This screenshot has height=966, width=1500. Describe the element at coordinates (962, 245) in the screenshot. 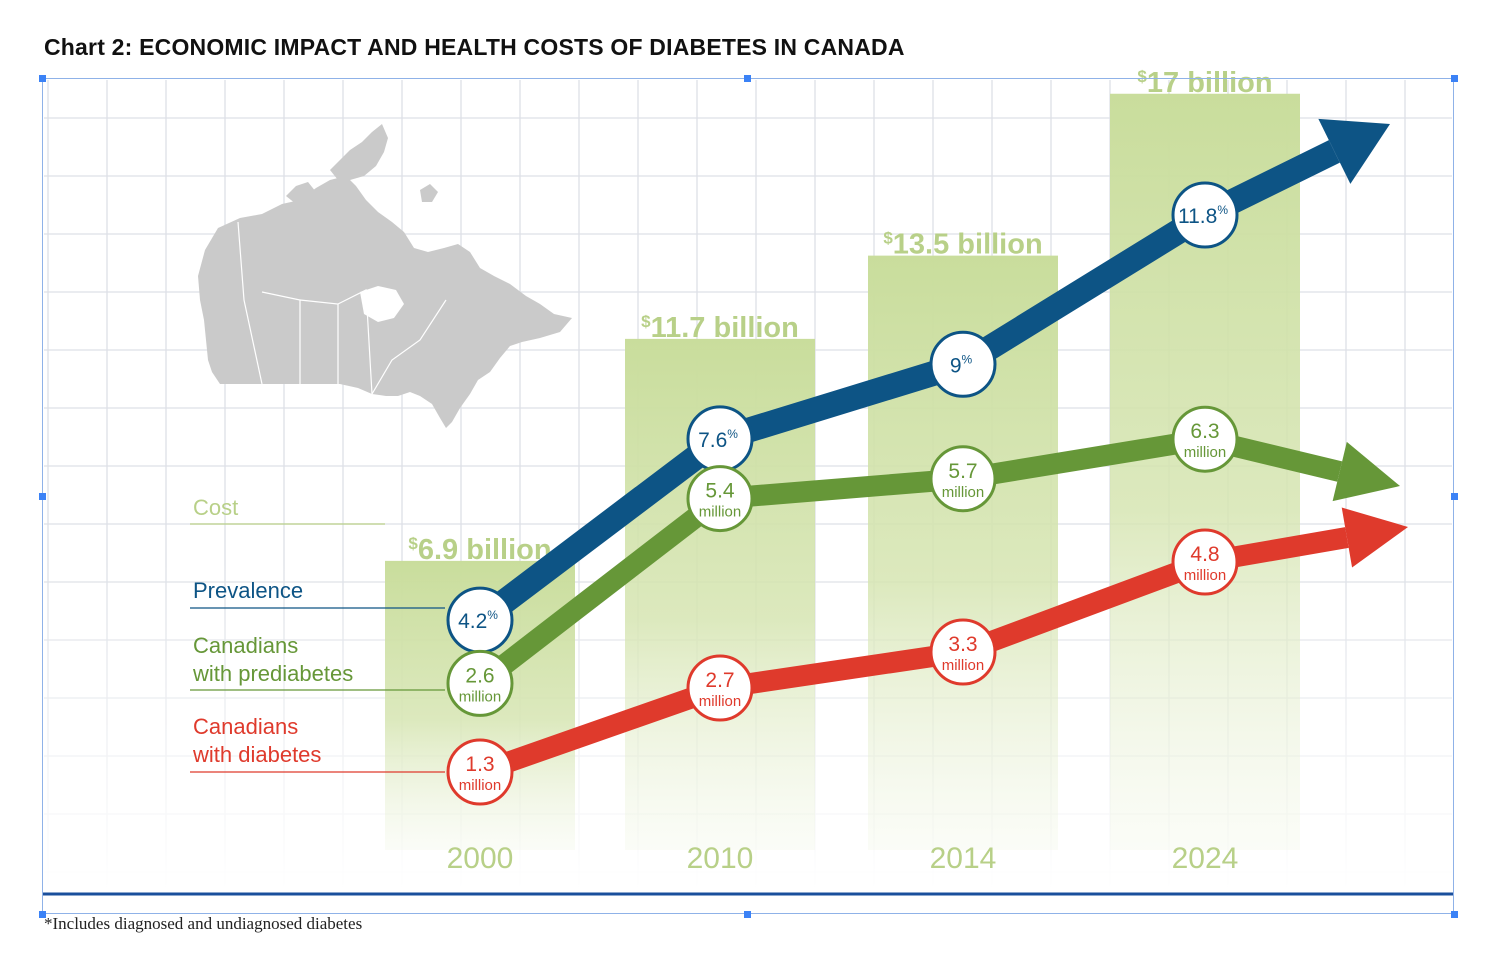

I see `cost-label-2014: $13.5 billion` at that location.